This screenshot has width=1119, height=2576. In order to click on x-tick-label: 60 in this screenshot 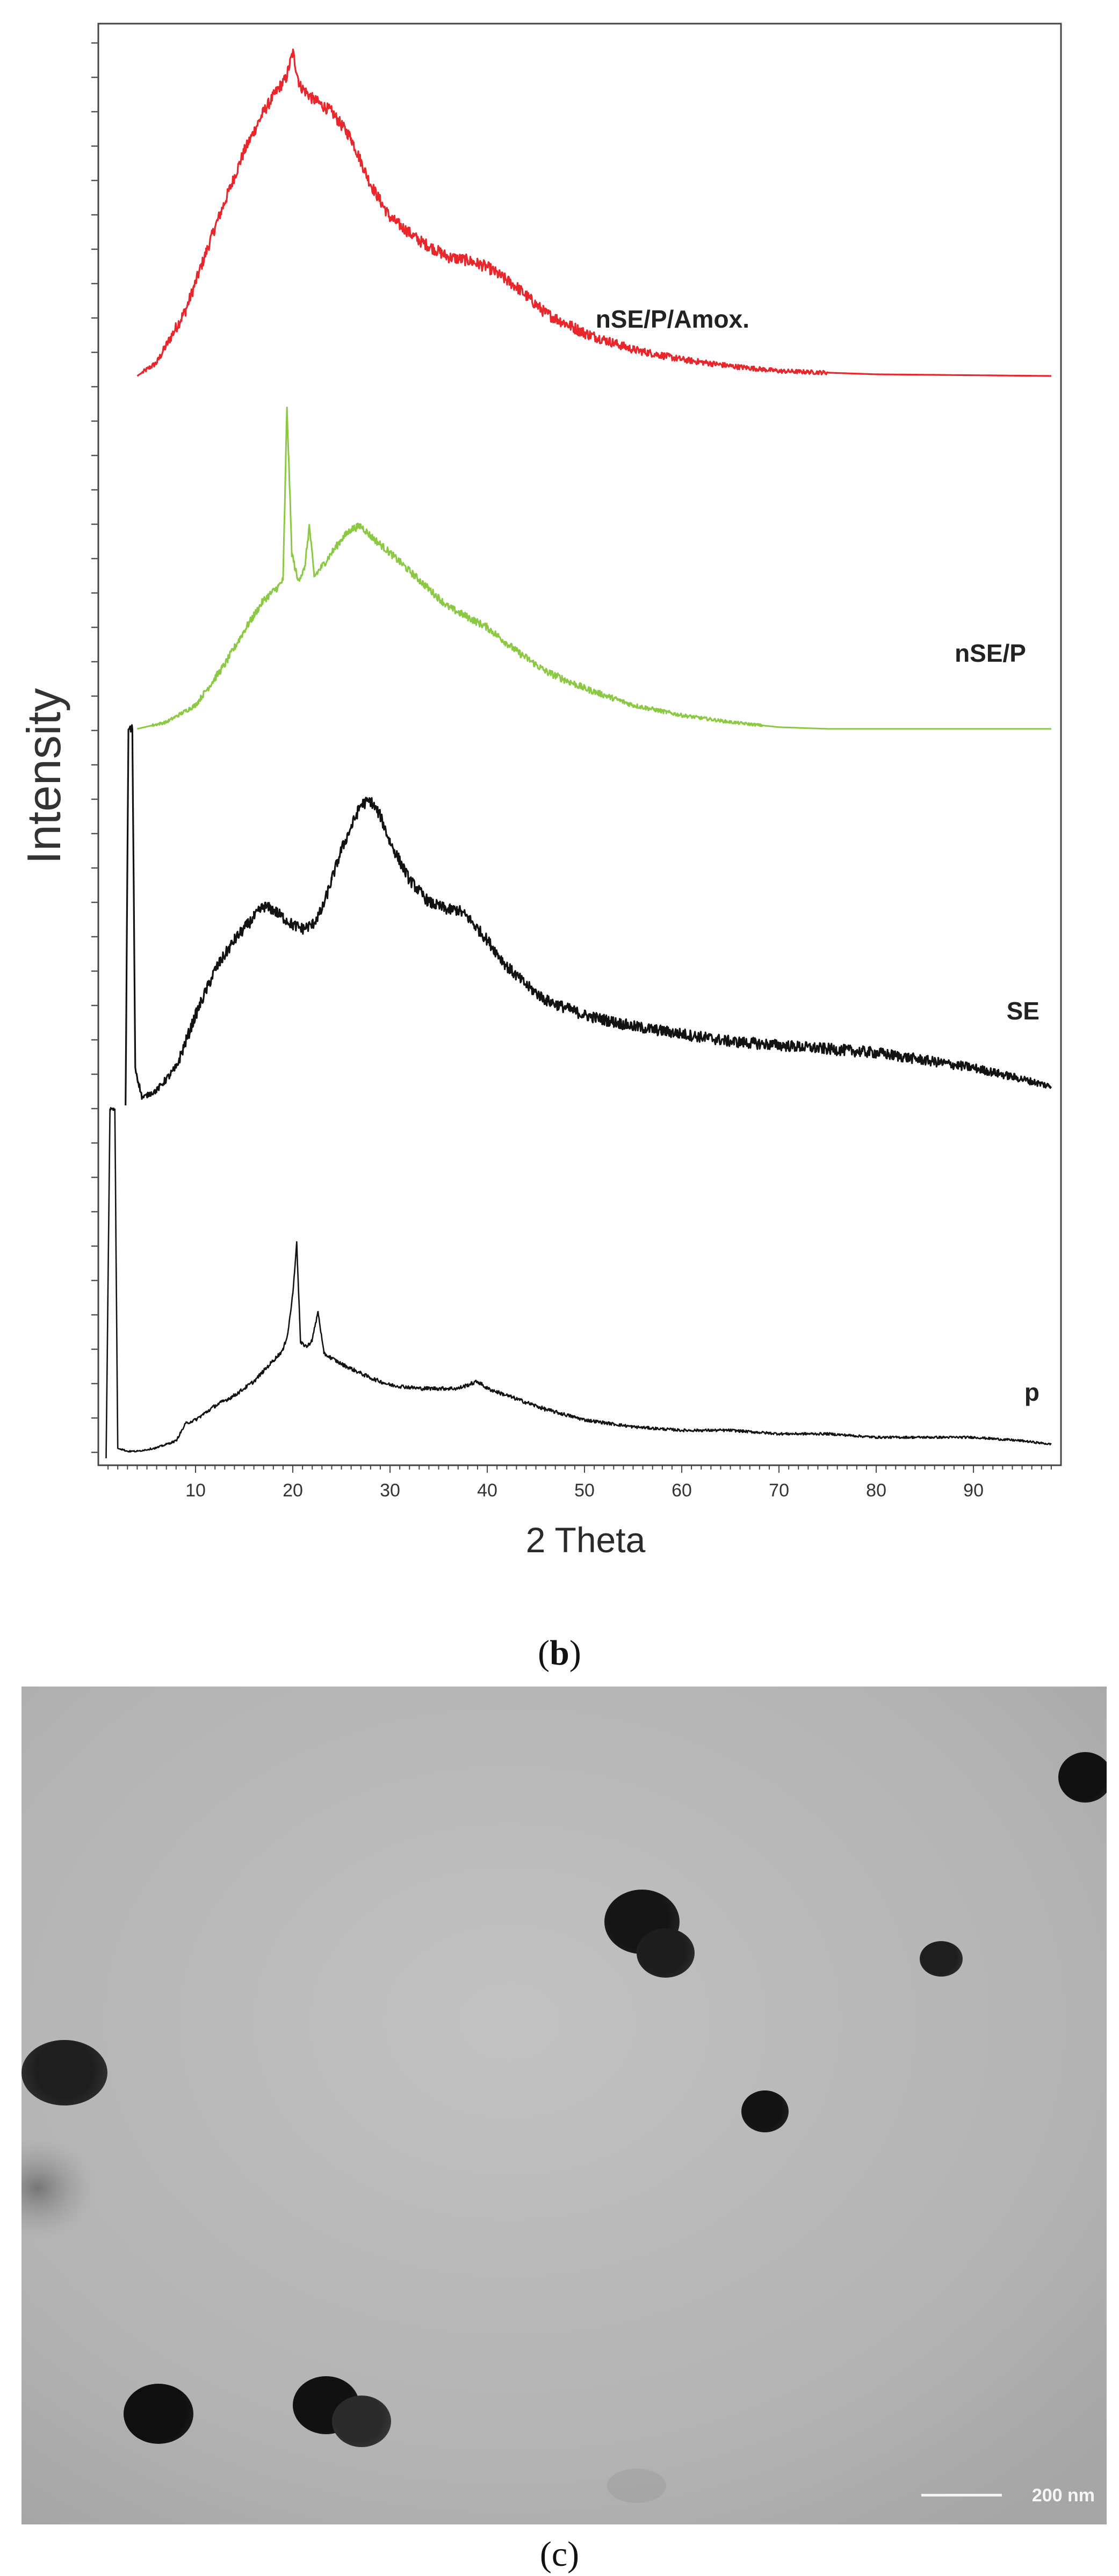, I will do `click(682, 1490)`.